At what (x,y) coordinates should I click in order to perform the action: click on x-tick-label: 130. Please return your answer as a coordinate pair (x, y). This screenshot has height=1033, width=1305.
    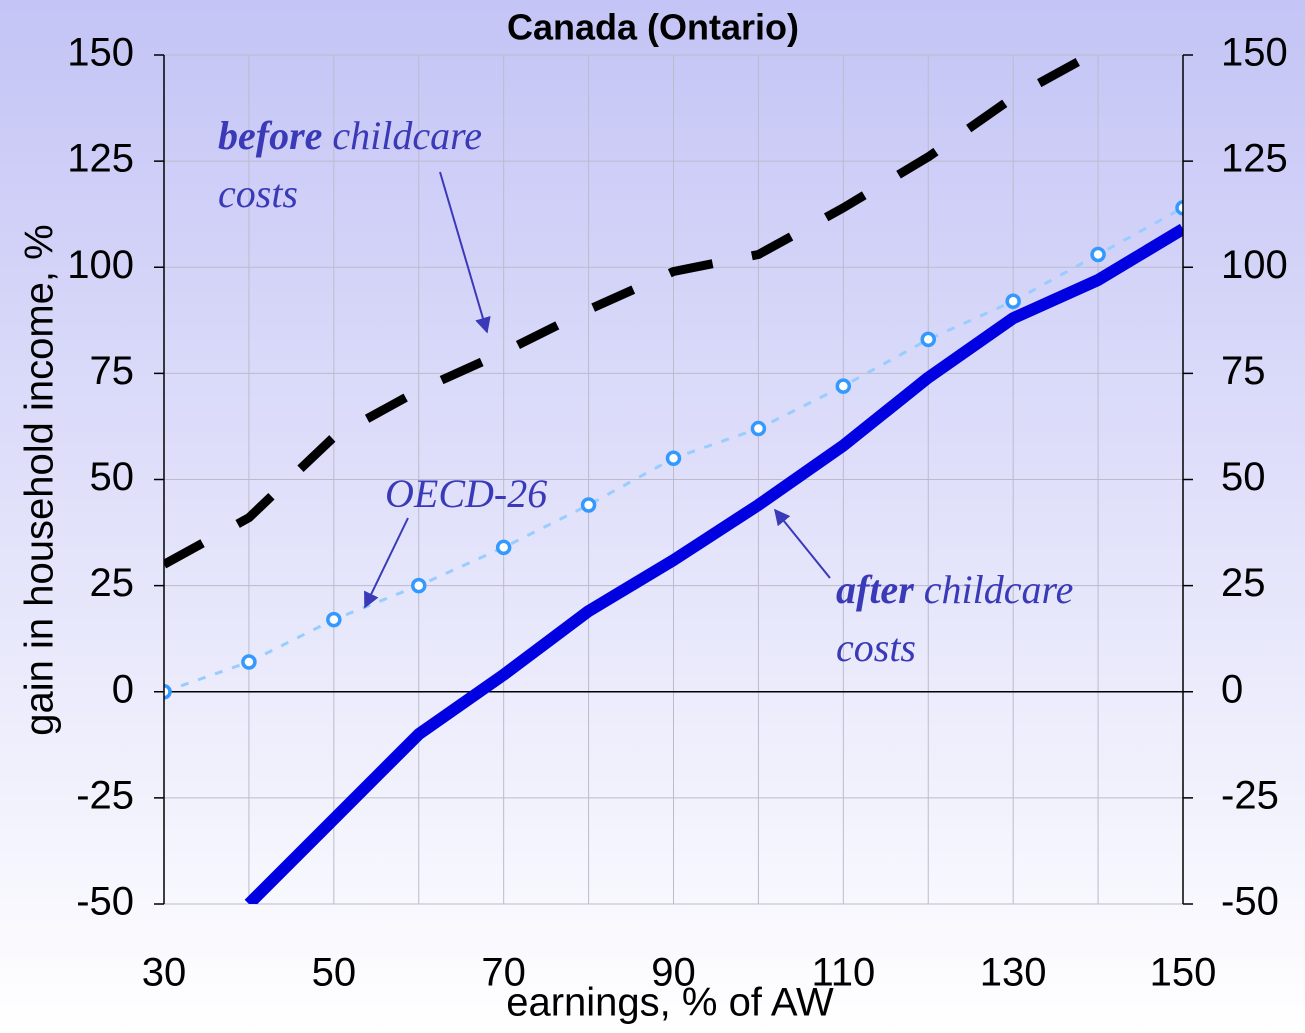
    Looking at the image, I should click on (1013, 973).